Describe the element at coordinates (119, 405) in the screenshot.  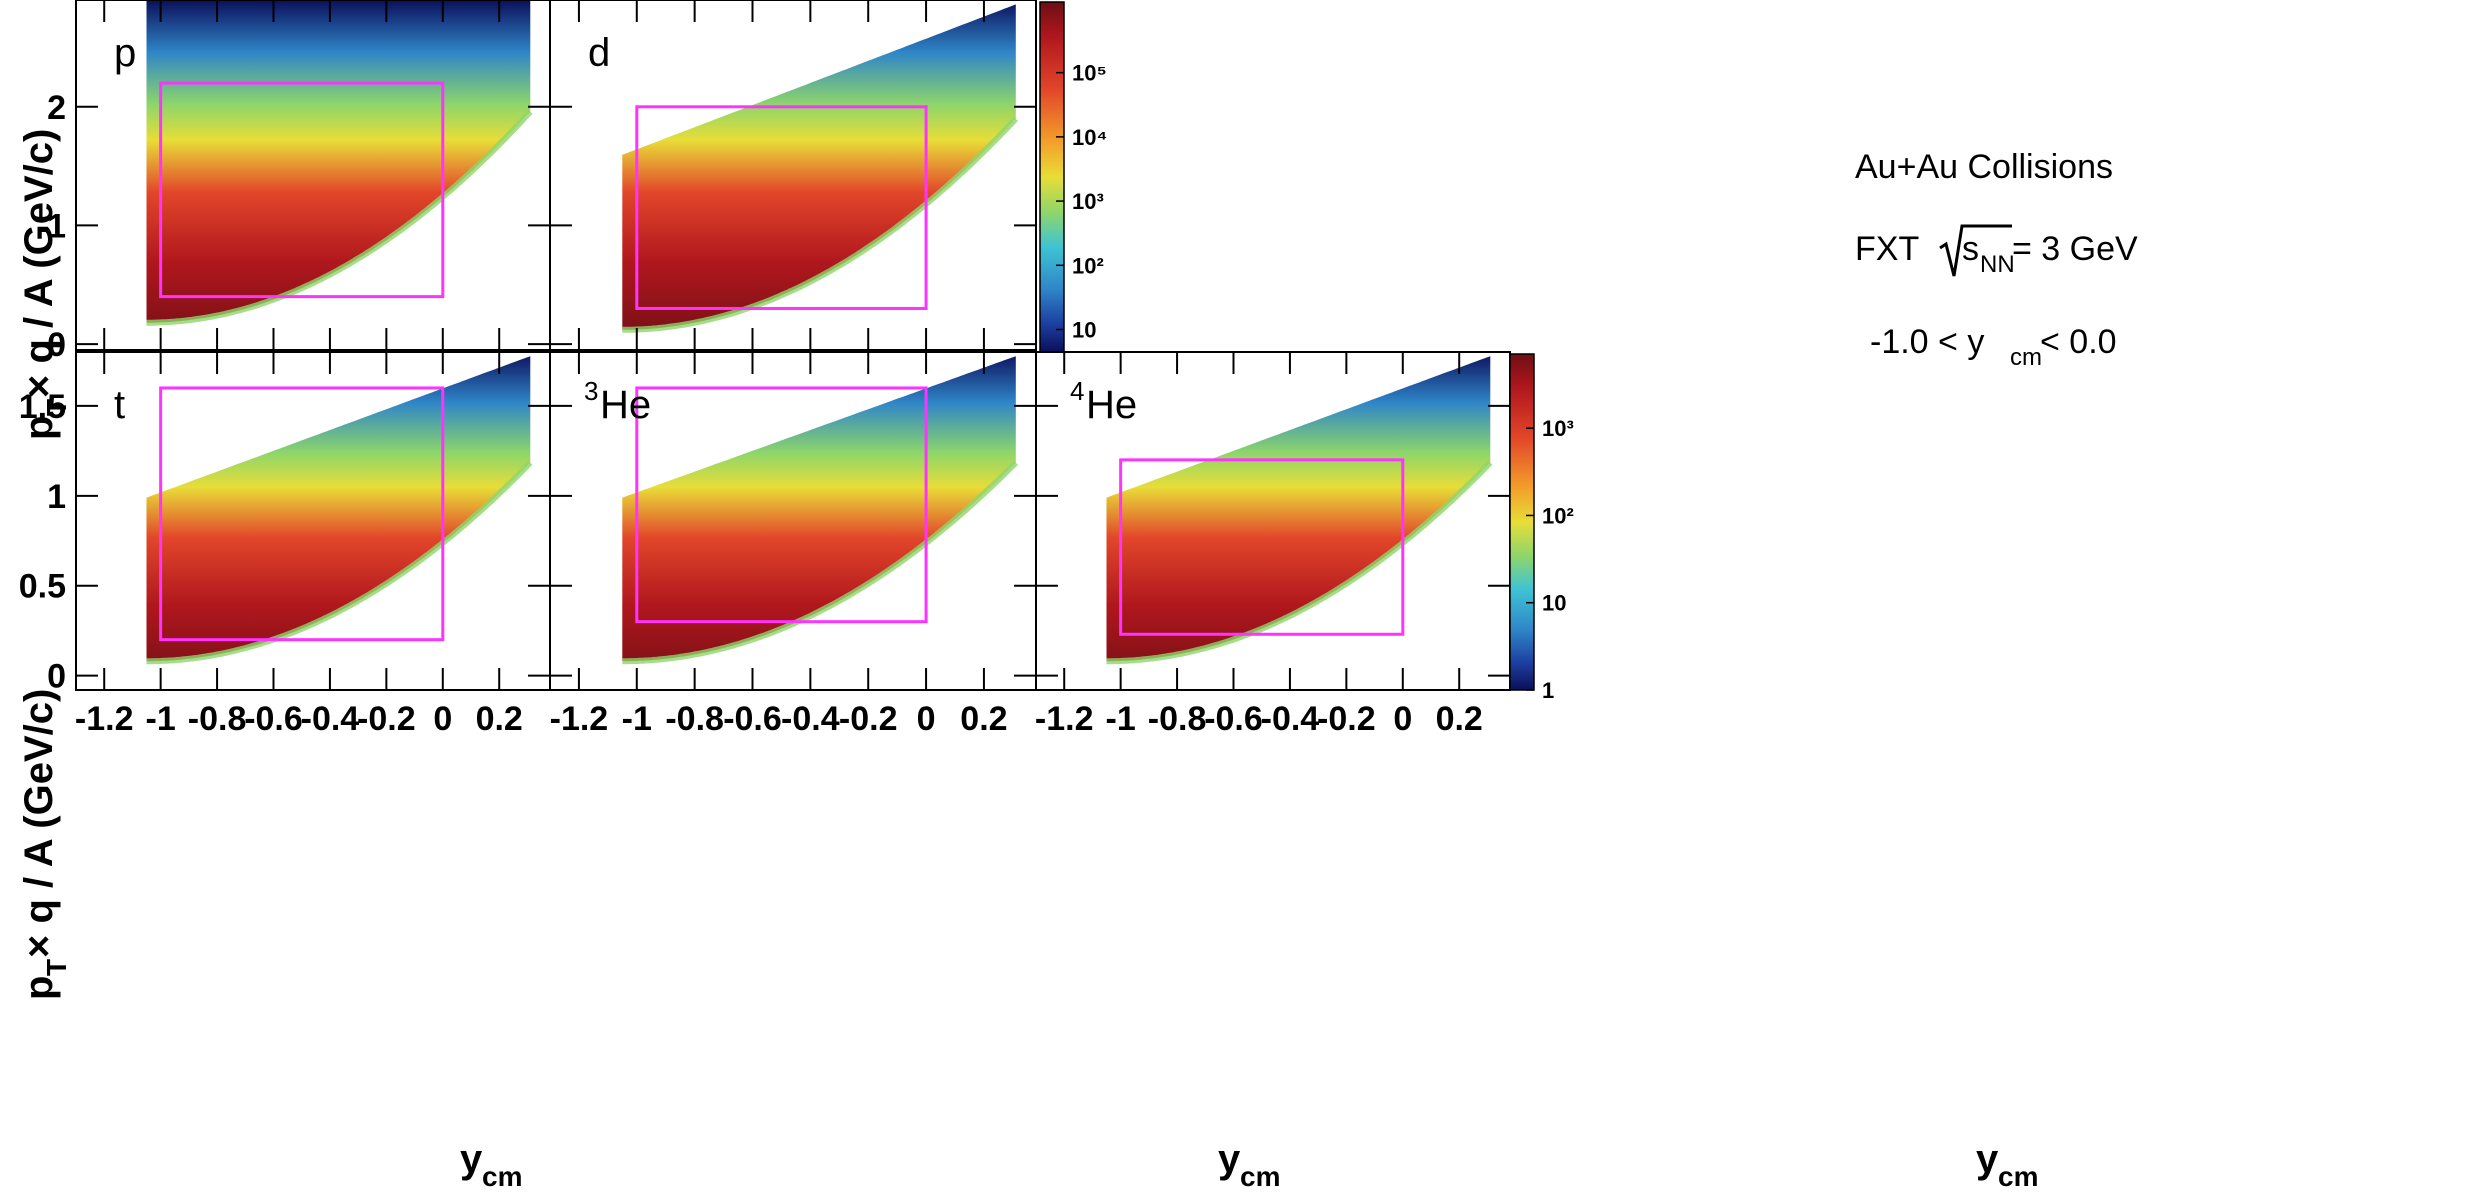
I see `particle-label: t` at that location.